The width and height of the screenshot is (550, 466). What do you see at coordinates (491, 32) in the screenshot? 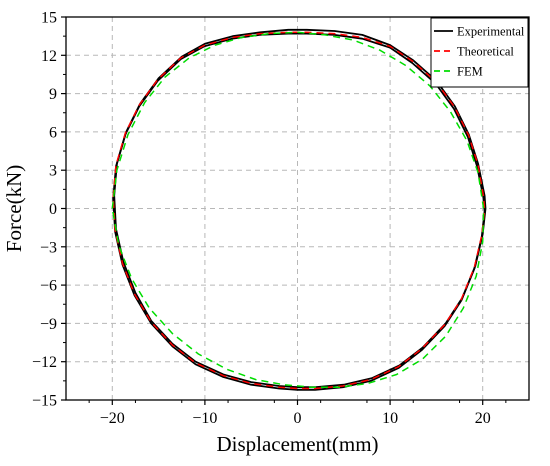
I see `legend-label-experimental: Experimental` at bounding box center [491, 32].